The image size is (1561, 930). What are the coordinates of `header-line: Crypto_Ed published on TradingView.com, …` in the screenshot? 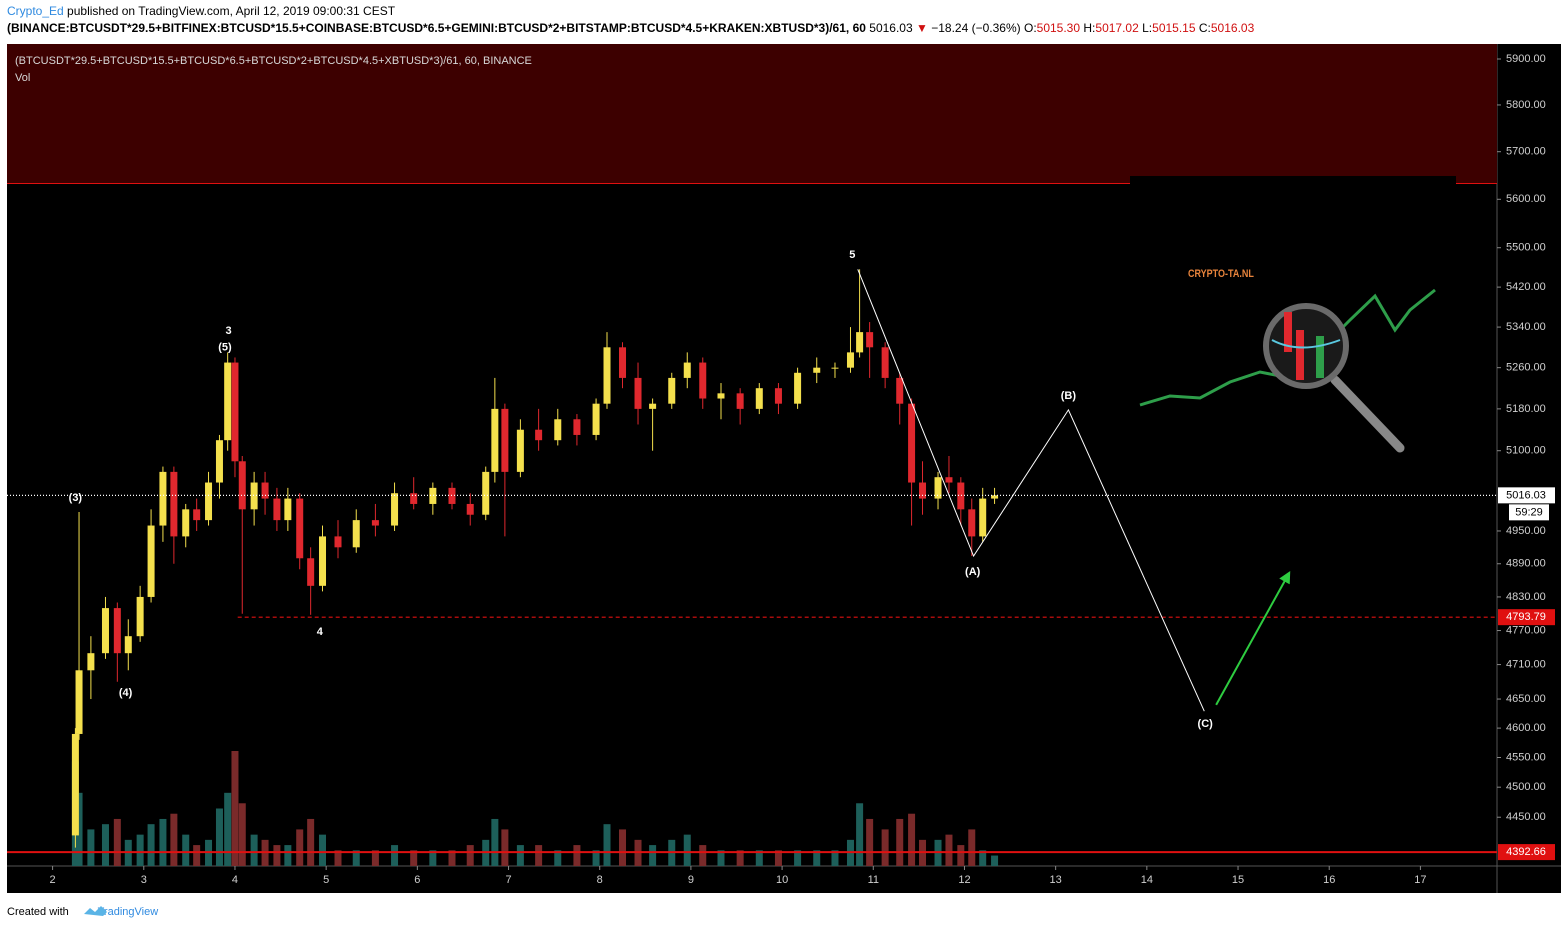 It's located at (201, 11).